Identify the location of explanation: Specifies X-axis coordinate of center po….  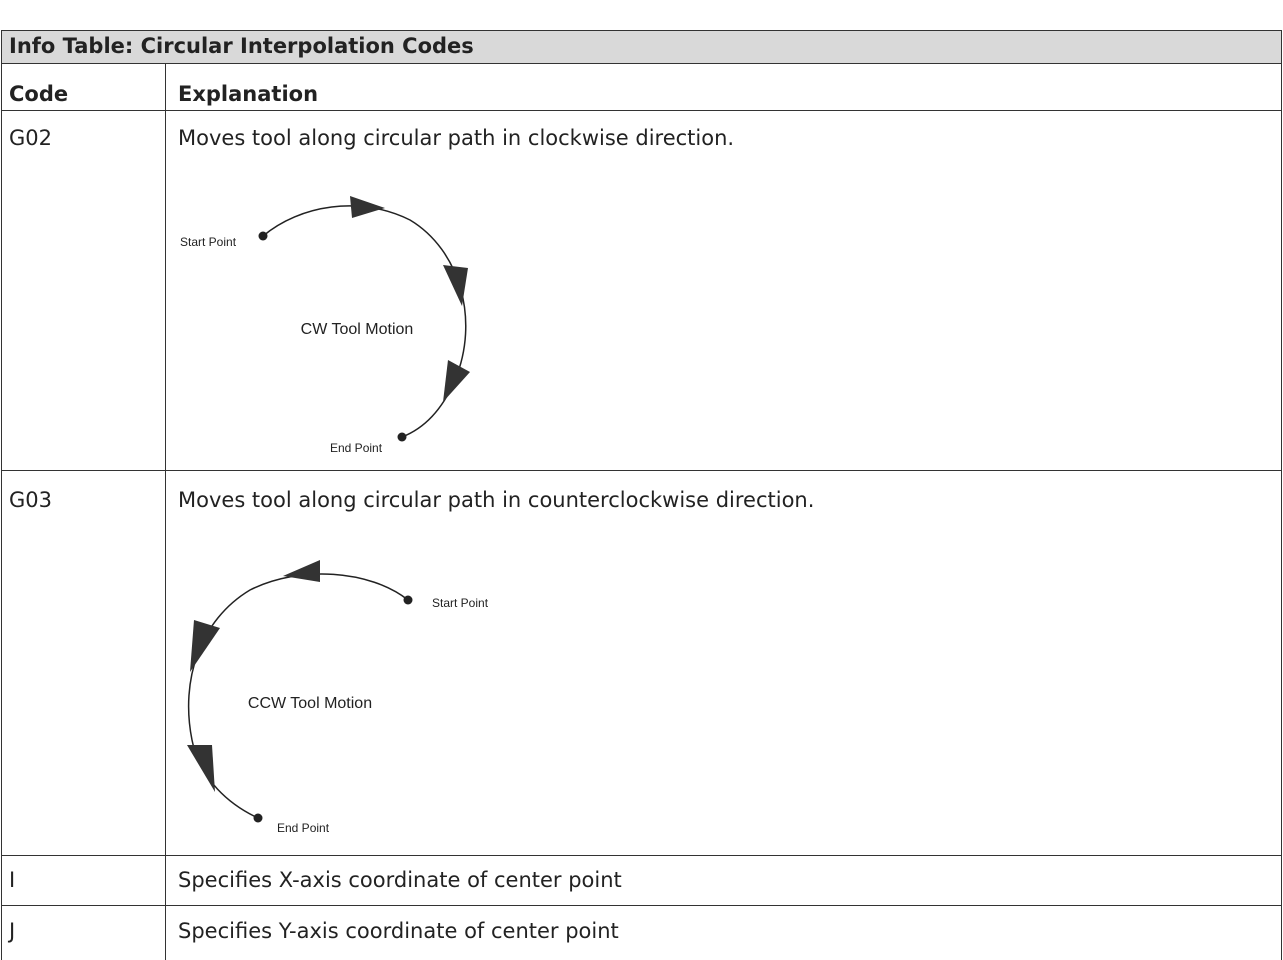
(400, 880).